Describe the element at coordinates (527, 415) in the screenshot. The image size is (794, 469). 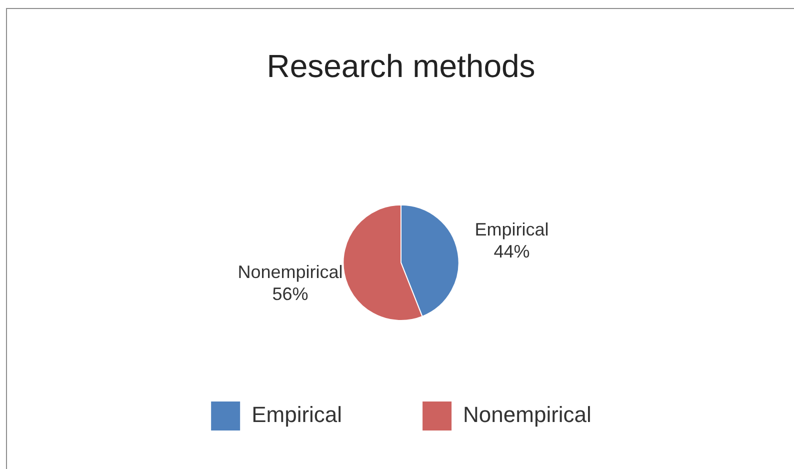
I see `legend-label: Nonempirical` at that location.